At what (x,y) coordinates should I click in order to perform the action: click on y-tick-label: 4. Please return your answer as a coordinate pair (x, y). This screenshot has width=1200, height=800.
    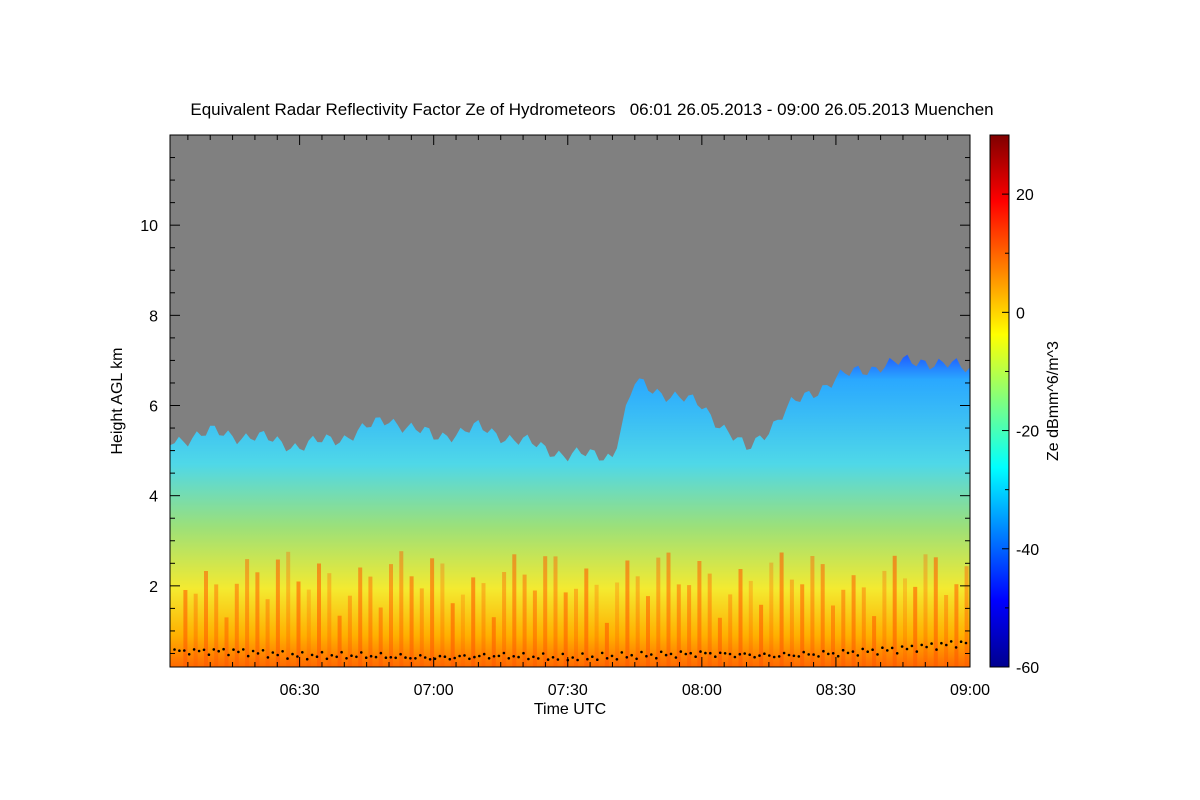
    Looking at the image, I should click on (153, 497).